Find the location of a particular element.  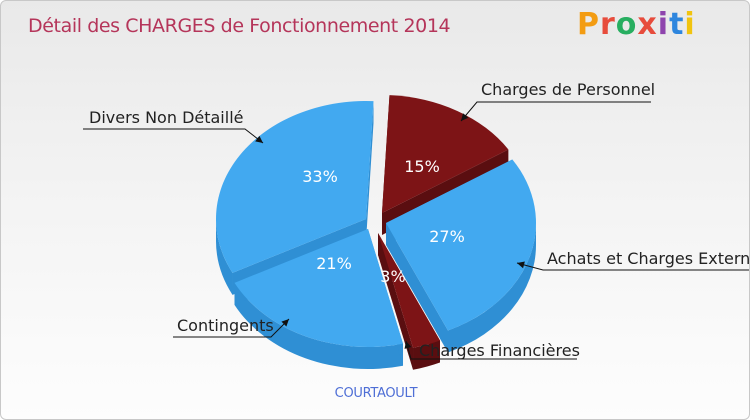

logo-letter: x is located at coordinates (647, 24).